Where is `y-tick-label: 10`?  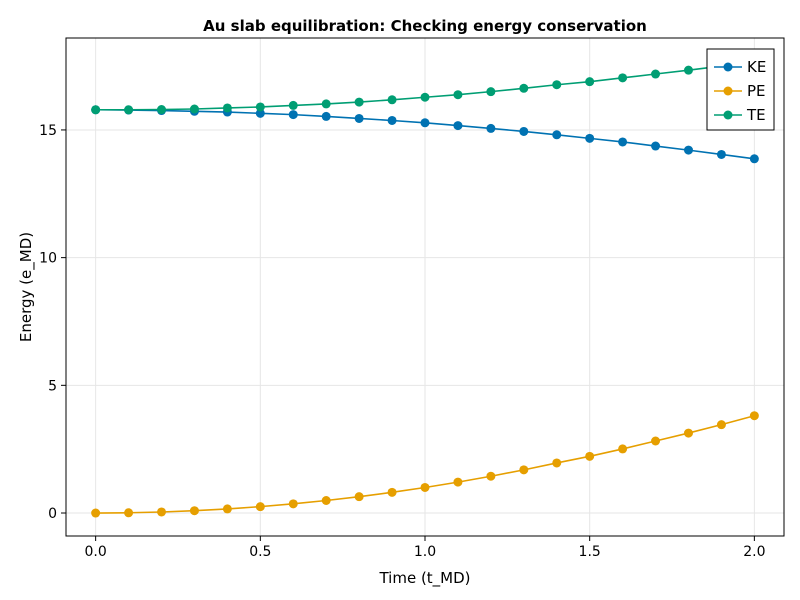
y-tick-label: 10 is located at coordinates (48, 259).